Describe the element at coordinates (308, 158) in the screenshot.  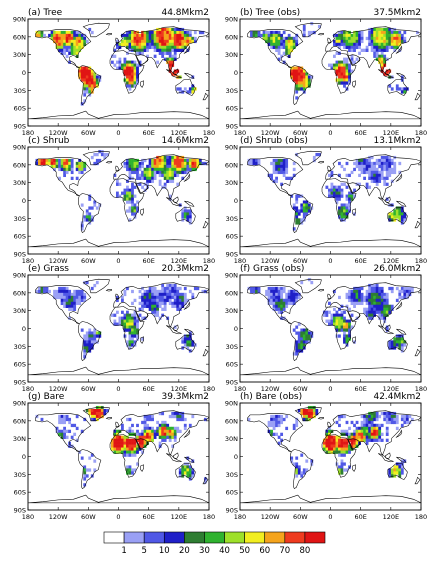
I see `coastline-greenland` at that location.